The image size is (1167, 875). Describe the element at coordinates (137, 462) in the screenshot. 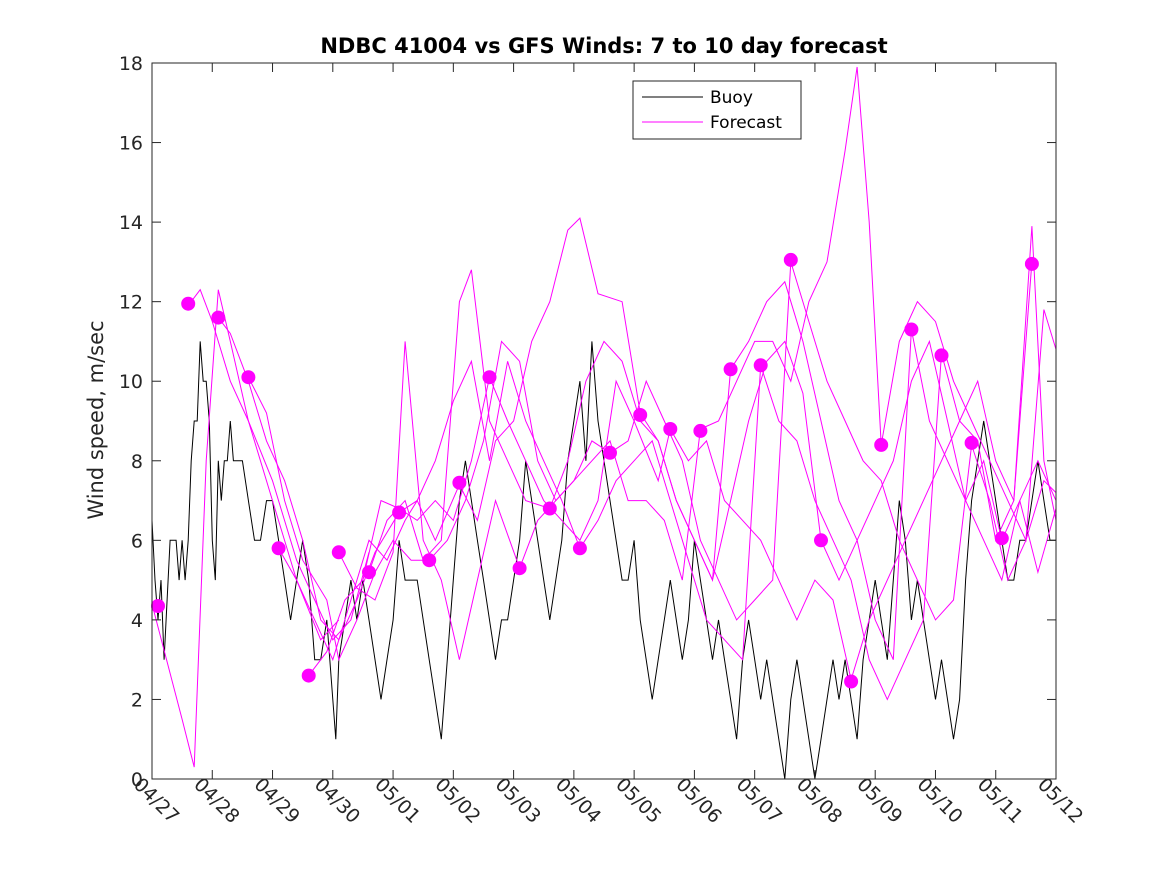

I see `y-tick-label: 8` at that location.